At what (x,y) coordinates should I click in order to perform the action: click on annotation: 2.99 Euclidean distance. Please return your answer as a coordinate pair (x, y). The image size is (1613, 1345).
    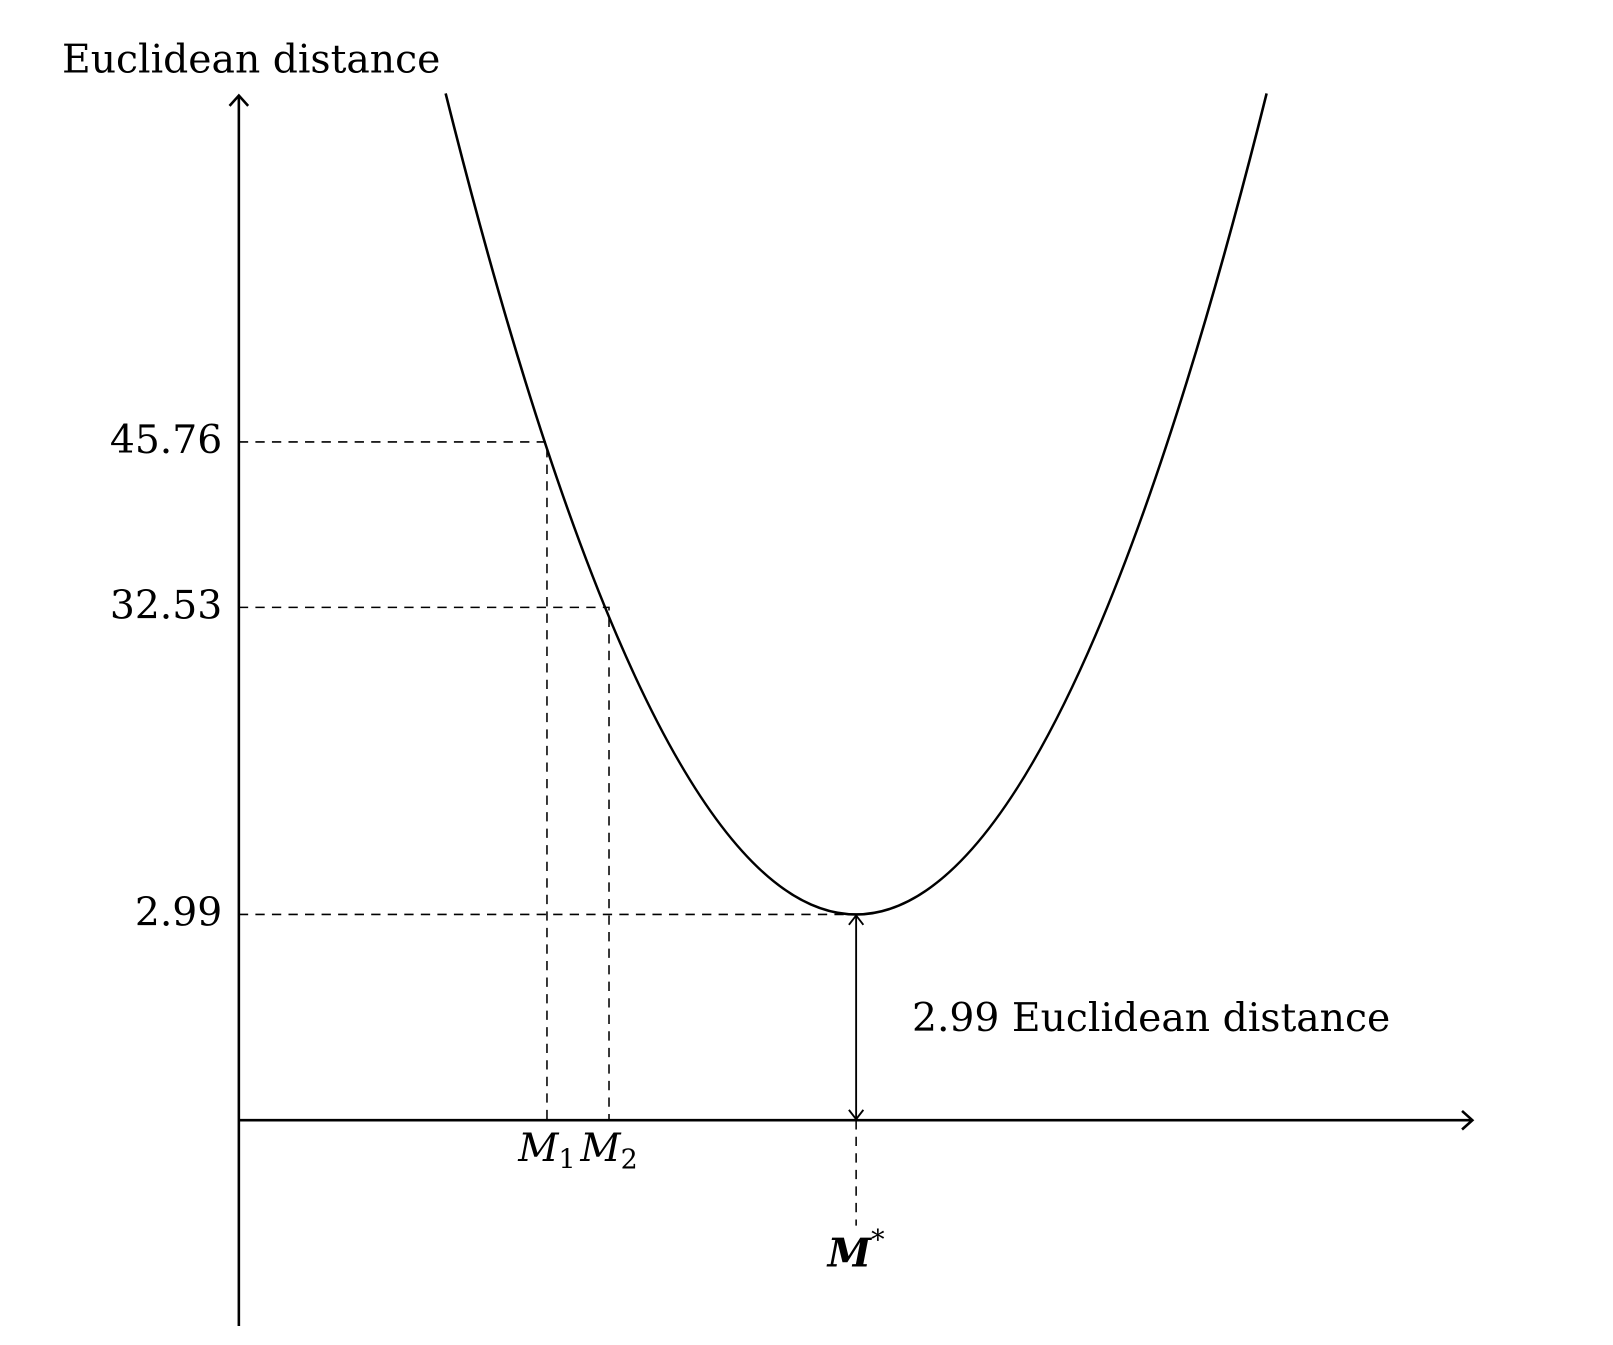
    Looking at the image, I should click on (1151, 1018).